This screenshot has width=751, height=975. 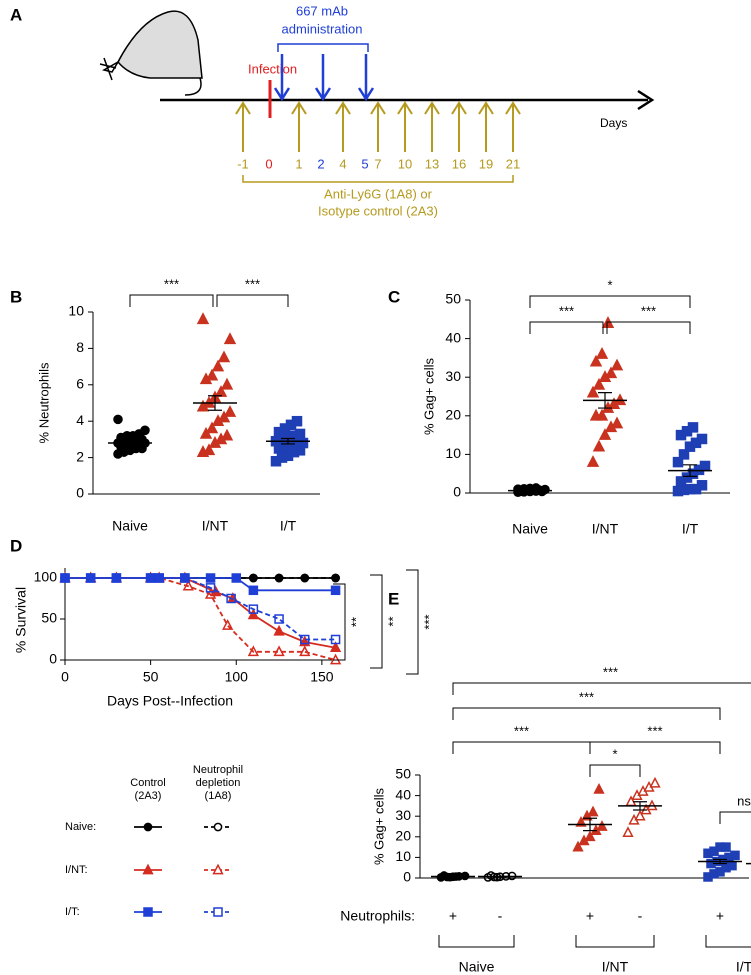 I want to click on x-tick-label: -, so click(x=500, y=916).